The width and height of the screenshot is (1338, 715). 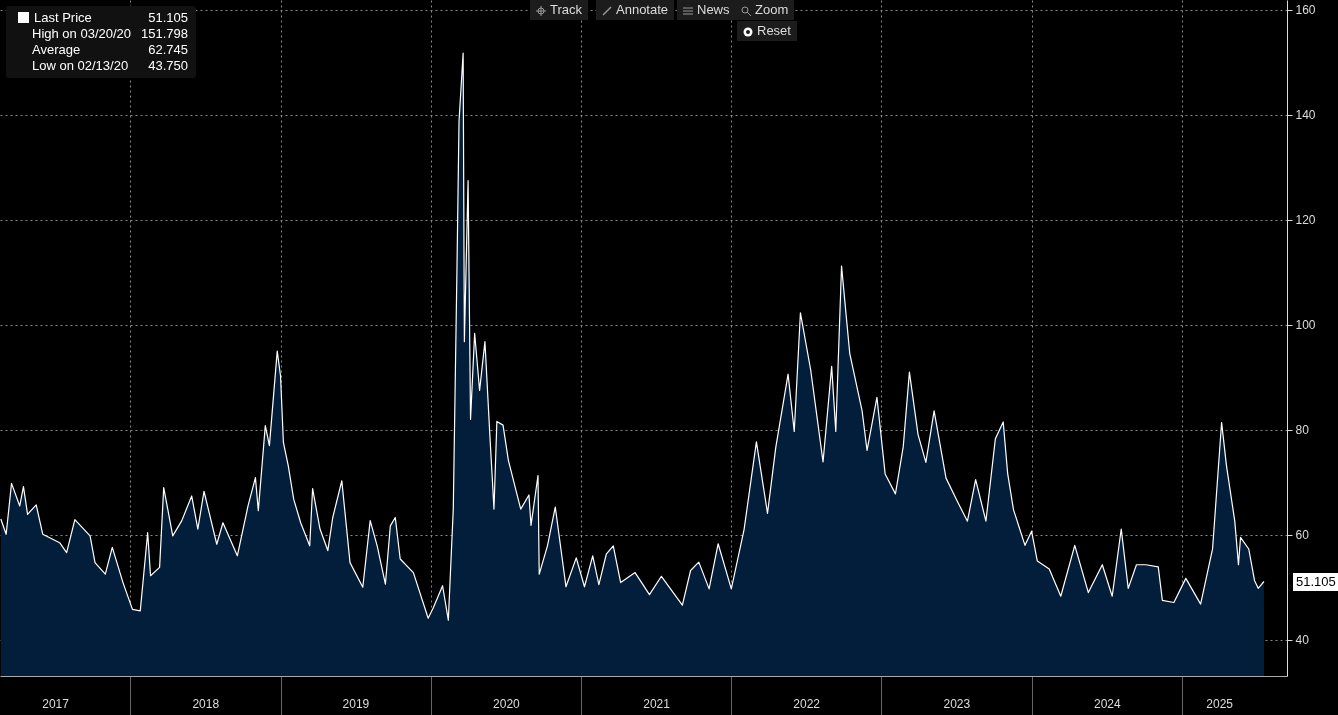 What do you see at coordinates (356, 703) in the screenshot?
I see `x-tick-label: 2019` at bounding box center [356, 703].